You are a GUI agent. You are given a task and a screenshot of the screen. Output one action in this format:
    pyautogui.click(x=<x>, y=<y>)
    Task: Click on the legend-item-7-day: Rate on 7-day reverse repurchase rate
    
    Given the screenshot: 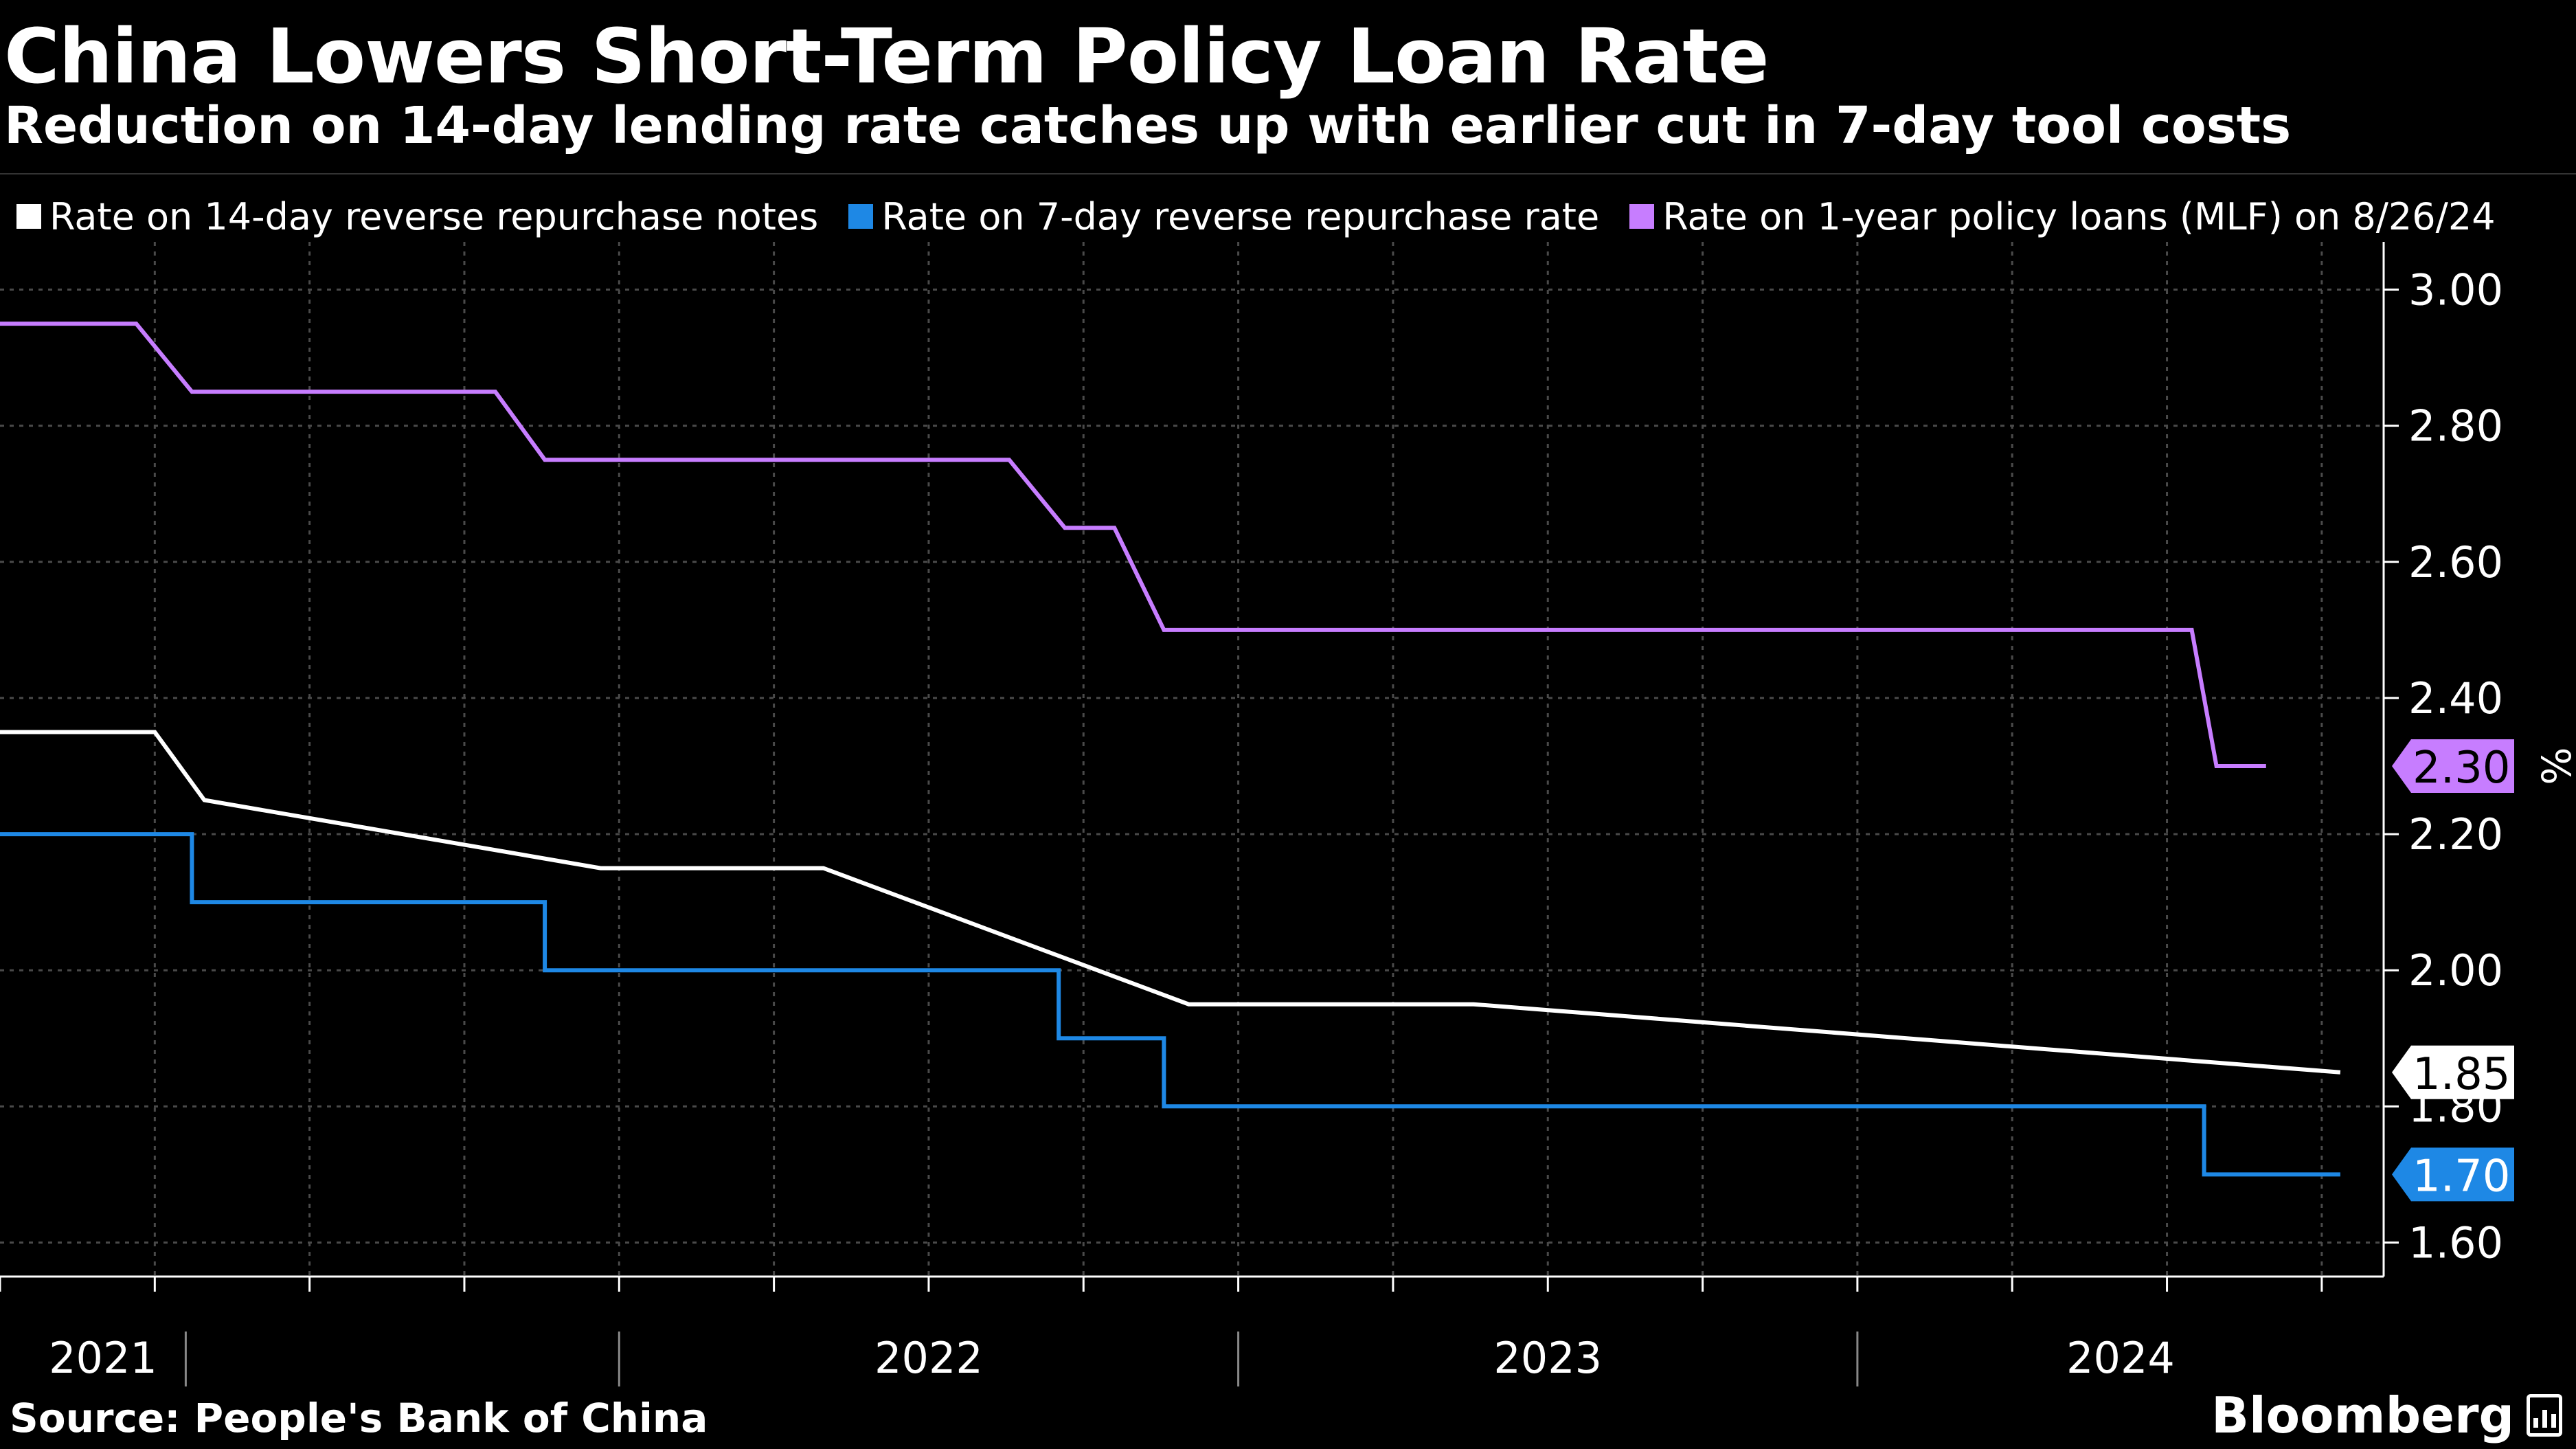 What is the action you would take?
    pyautogui.click(x=1223, y=216)
    